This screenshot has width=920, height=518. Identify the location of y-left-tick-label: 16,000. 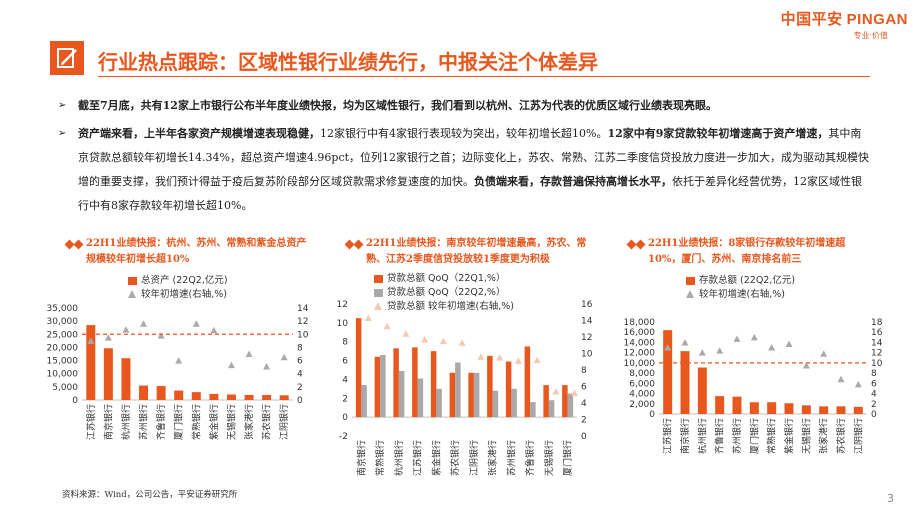
(640, 333).